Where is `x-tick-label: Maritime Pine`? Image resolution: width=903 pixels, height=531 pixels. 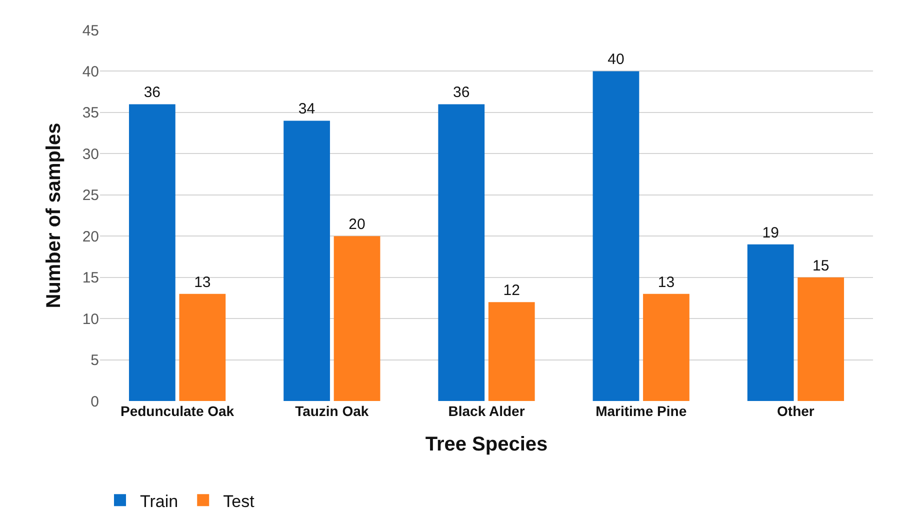
x-tick-label: Maritime Pine is located at coordinates (641, 411).